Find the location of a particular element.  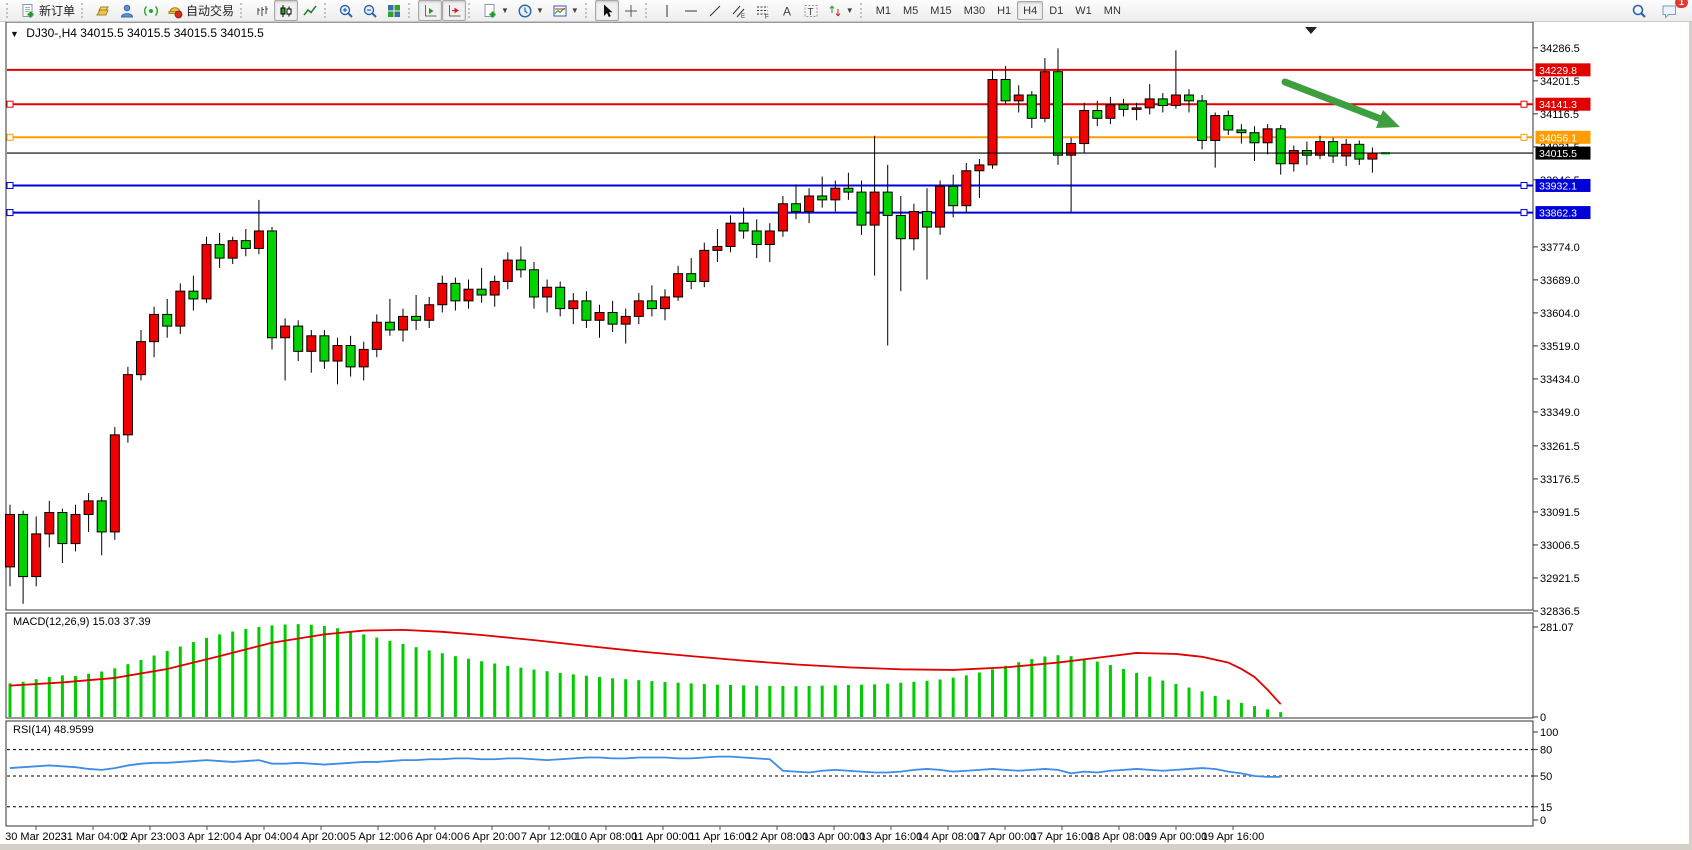

cursor-icon is located at coordinates (608, 10).